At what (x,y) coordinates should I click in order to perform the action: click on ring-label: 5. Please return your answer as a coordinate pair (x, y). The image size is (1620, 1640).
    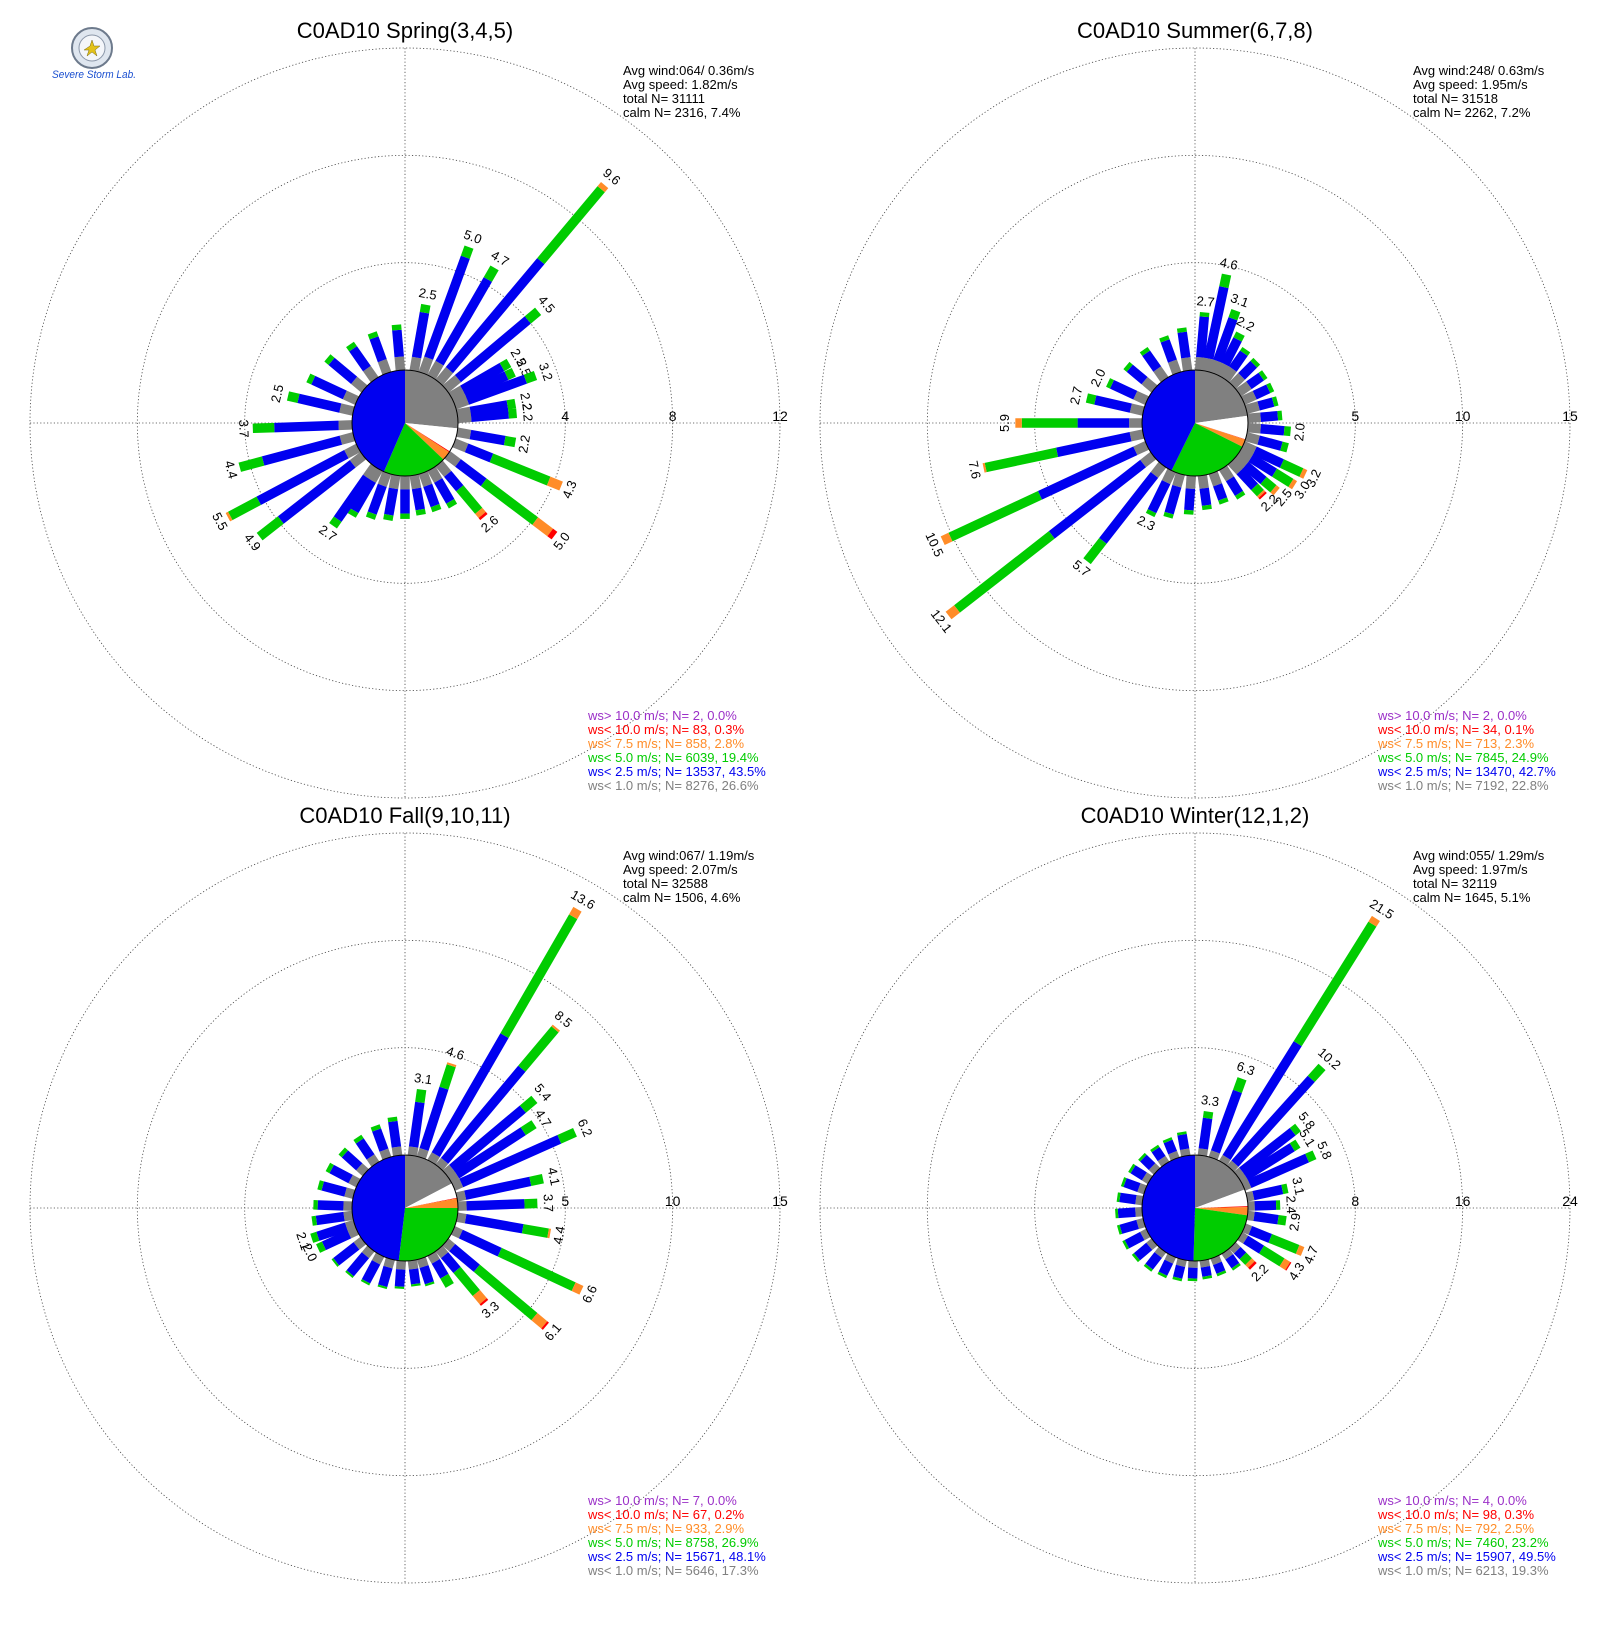
    Looking at the image, I should click on (1355, 416).